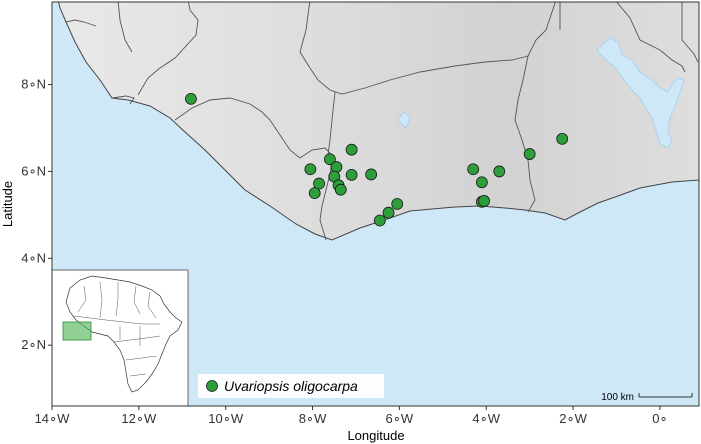 The width and height of the screenshot is (701, 444). What do you see at coordinates (313, 418) in the screenshot?
I see `x-tick-label: 8∘W` at bounding box center [313, 418].